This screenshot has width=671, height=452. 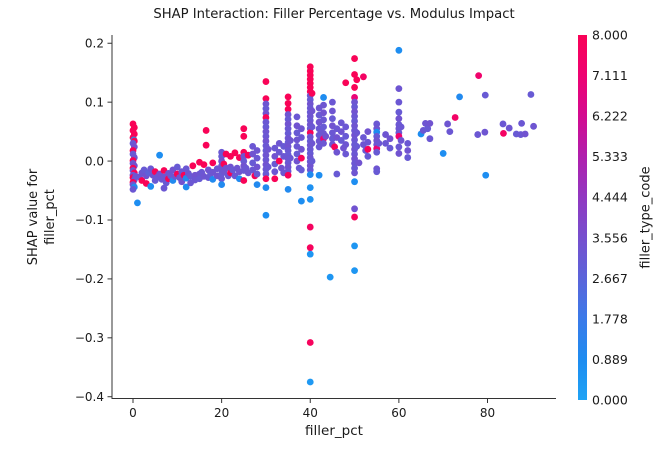 I want to click on x-tick-label: 0, so click(x=133, y=413).